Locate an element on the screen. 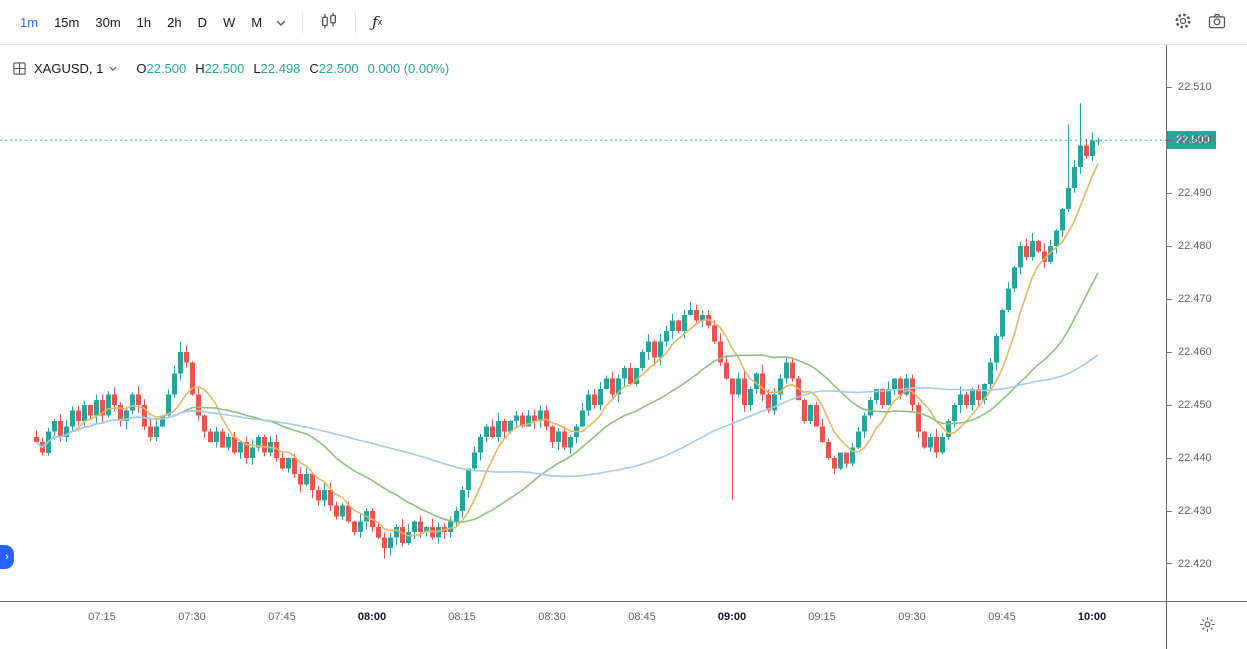 This screenshot has height=649, width=1247. more-intervals-button is located at coordinates (281, 22).